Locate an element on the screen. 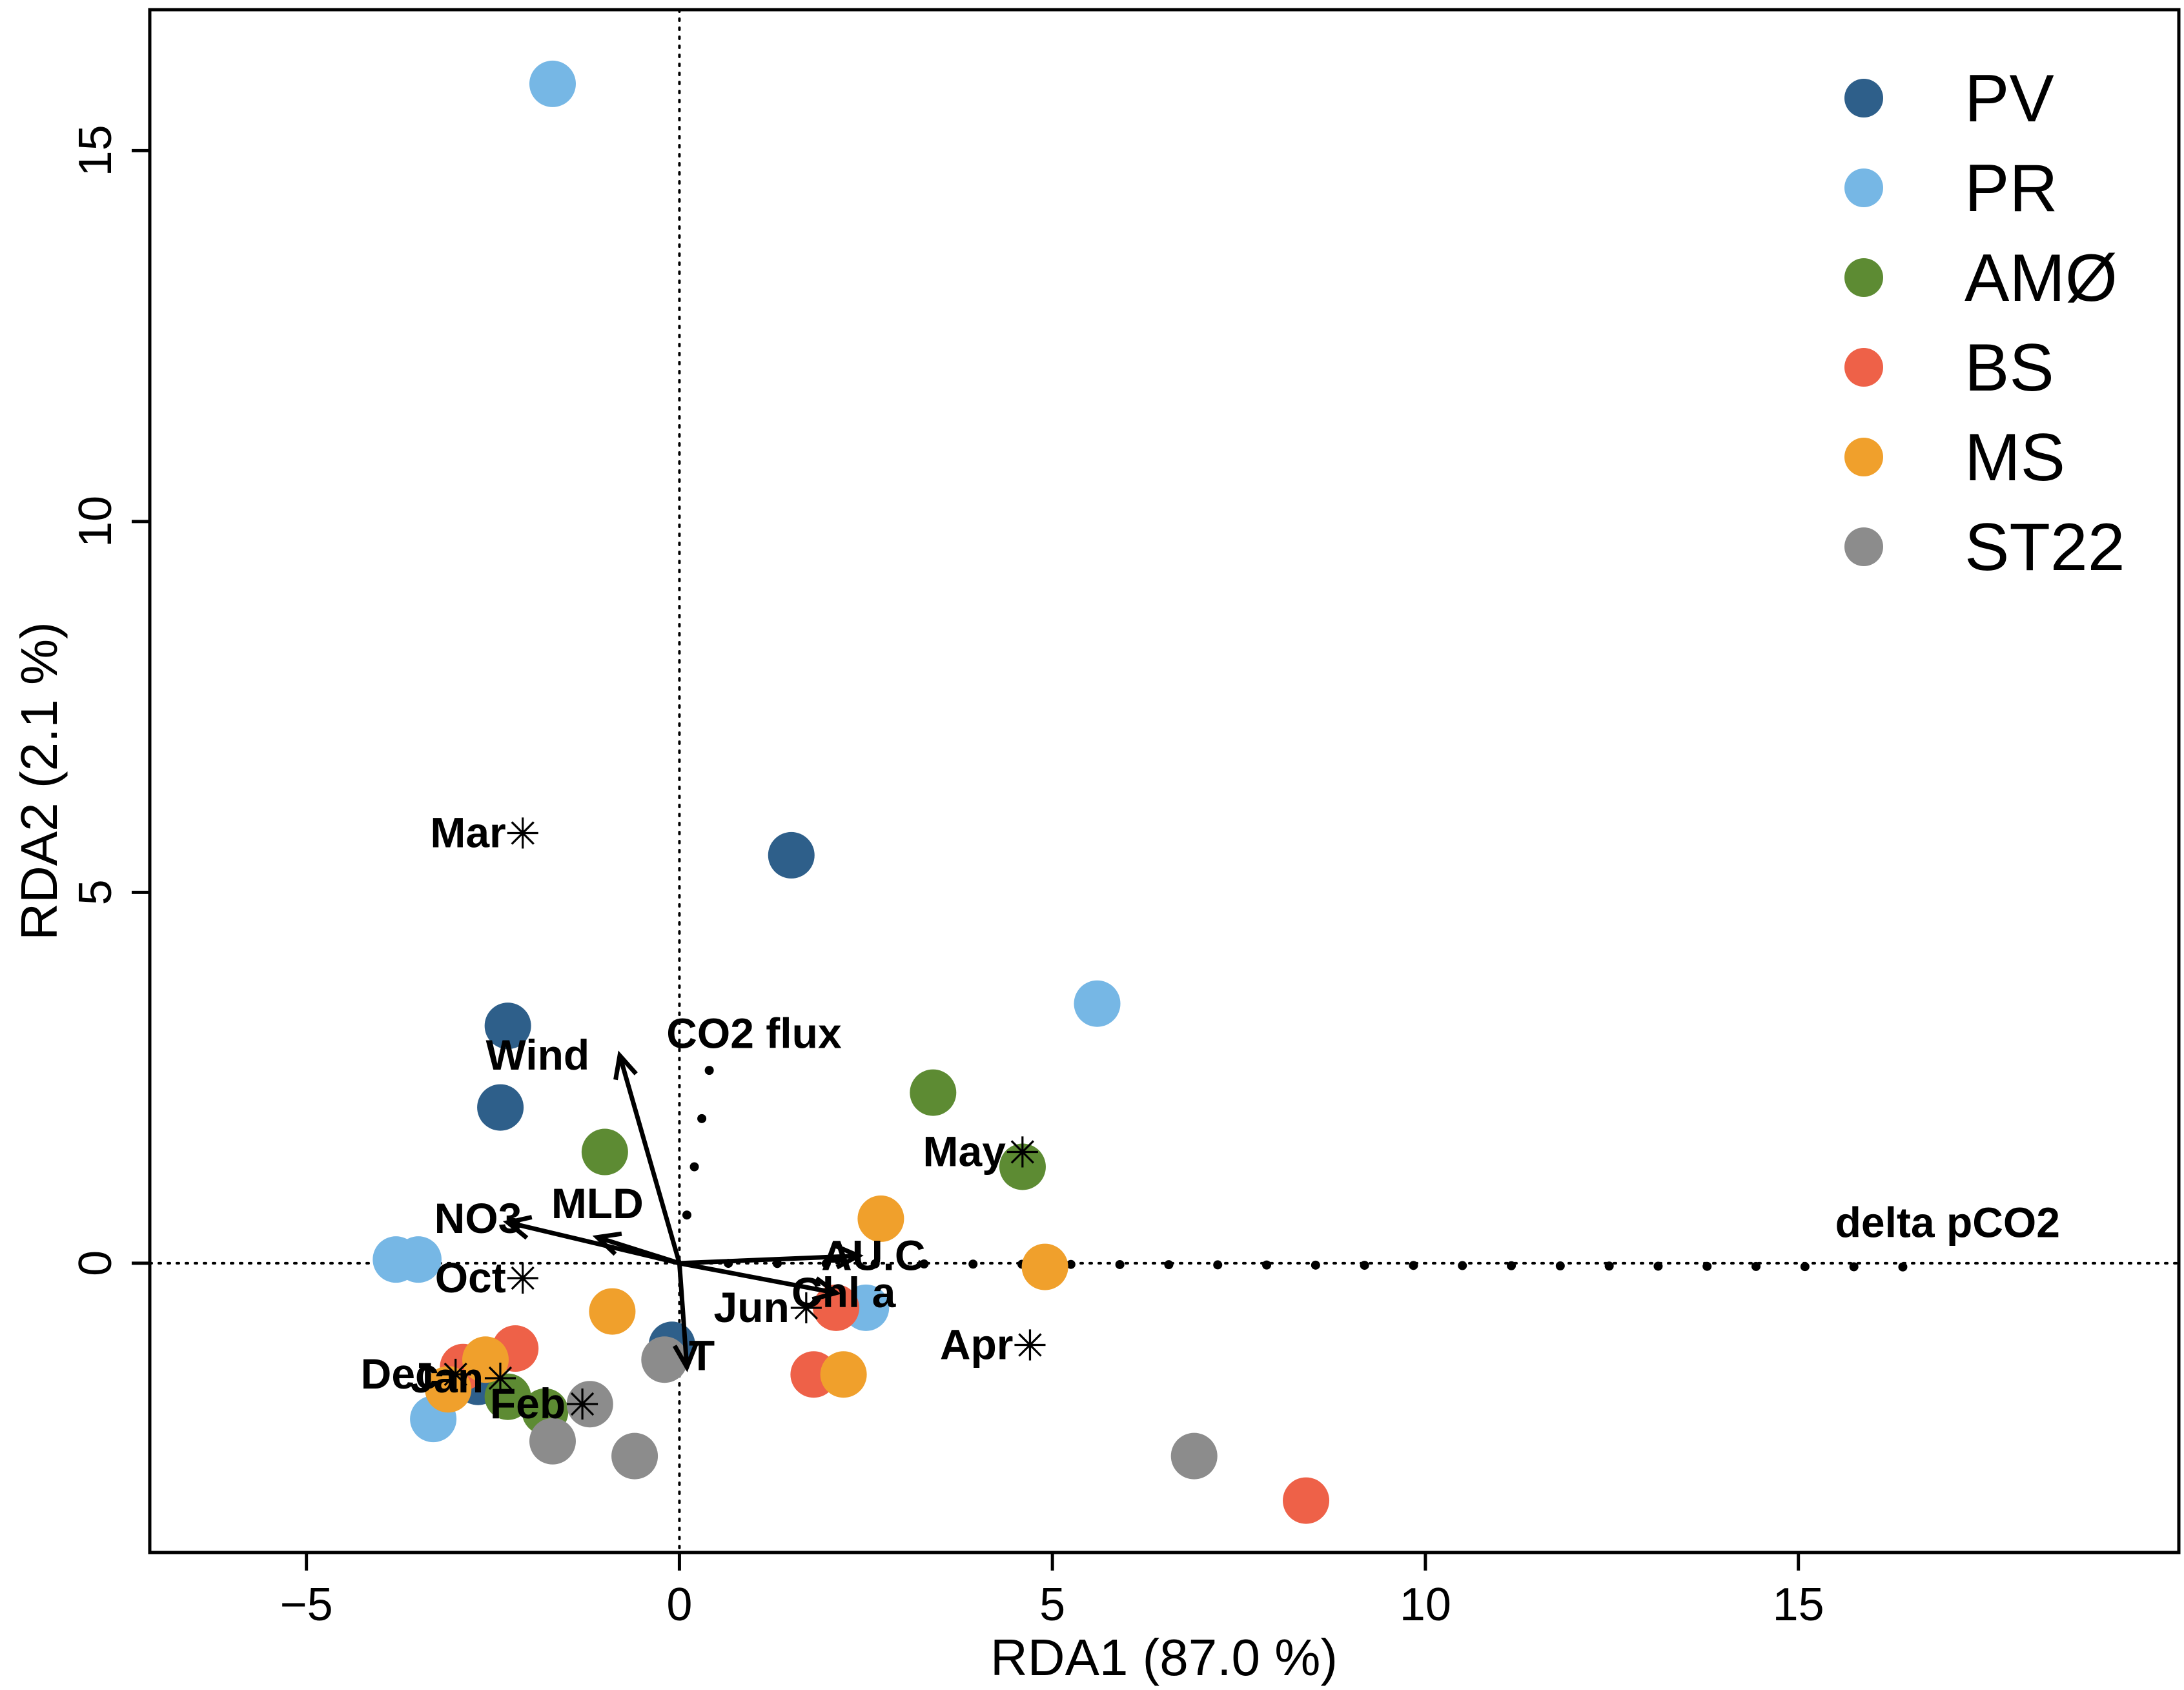 The height and width of the screenshot is (1690, 2184). month-label: Apr is located at coordinates (977, 1344).